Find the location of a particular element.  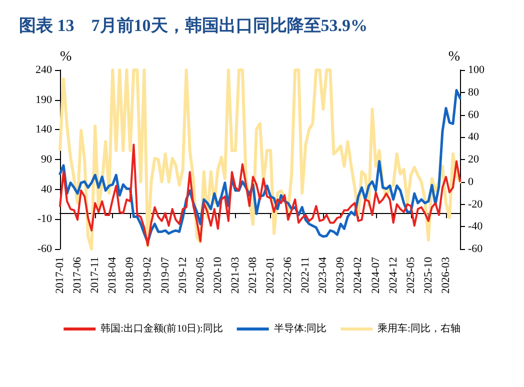

y2-tick-label: 0 is located at coordinates (471, 182).